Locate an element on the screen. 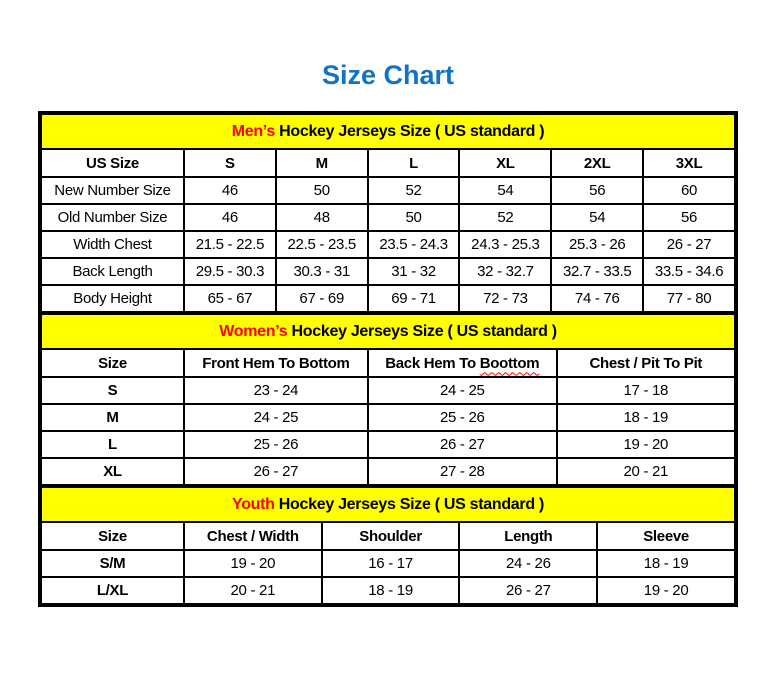 This screenshot has height=692, width=776. data-cell: 74 - 76 is located at coordinates (597, 298).